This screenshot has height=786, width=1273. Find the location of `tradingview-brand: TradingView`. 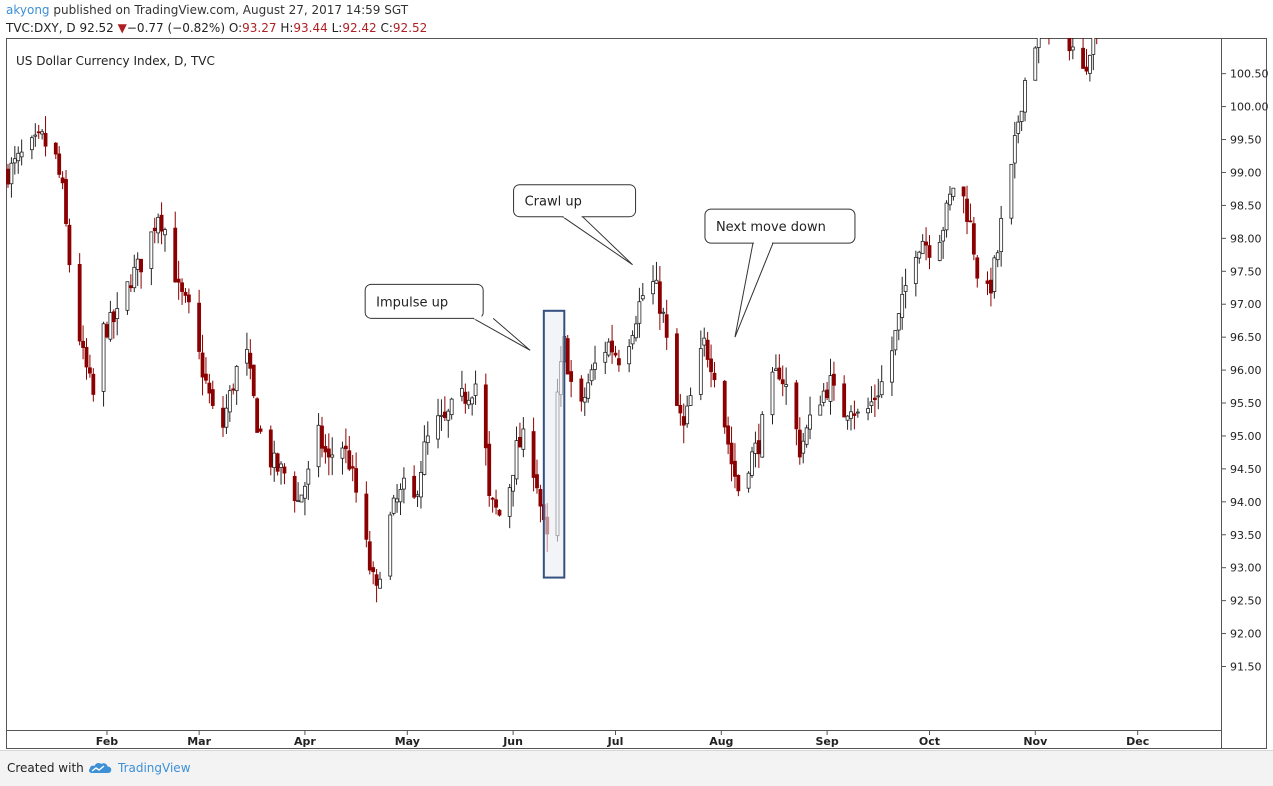

tradingview-brand: TradingView is located at coordinates (139, 768).